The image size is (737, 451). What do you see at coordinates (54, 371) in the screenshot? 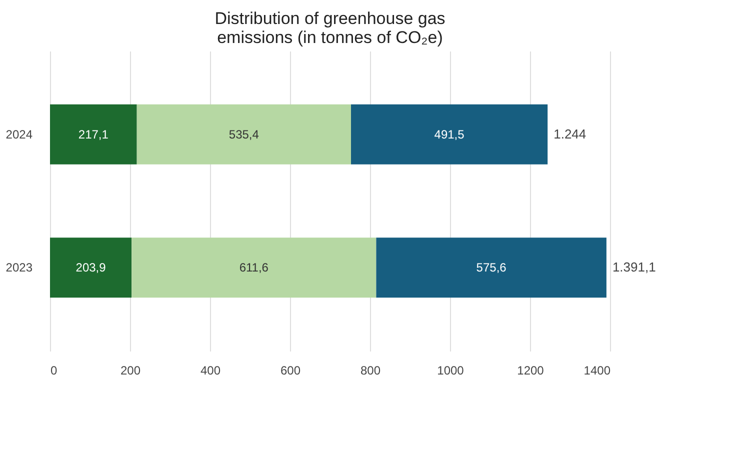
I see `x-tick-label: 0` at bounding box center [54, 371].